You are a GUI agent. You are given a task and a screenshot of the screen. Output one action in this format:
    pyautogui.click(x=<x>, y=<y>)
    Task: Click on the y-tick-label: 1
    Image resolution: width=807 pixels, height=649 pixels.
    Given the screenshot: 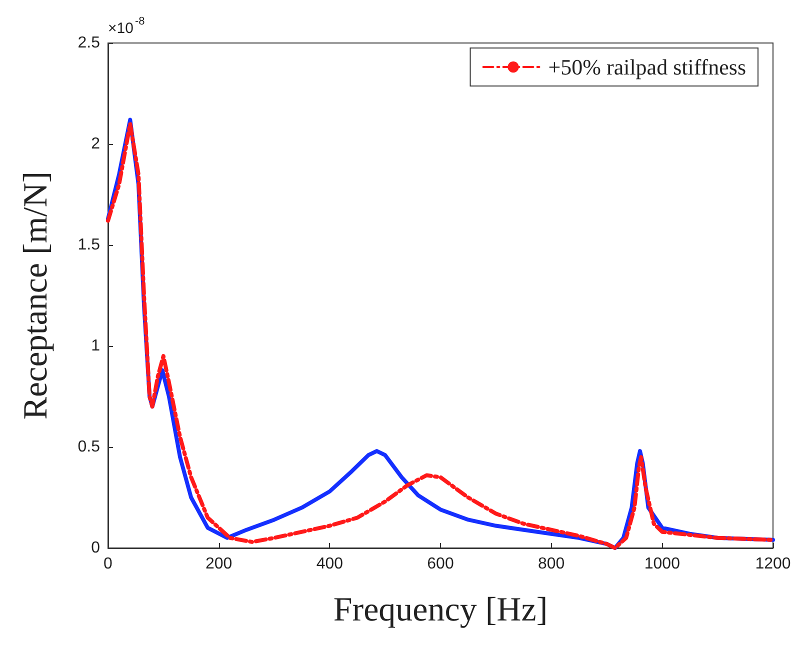 What is the action you would take?
    pyautogui.click(x=95, y=346)
    